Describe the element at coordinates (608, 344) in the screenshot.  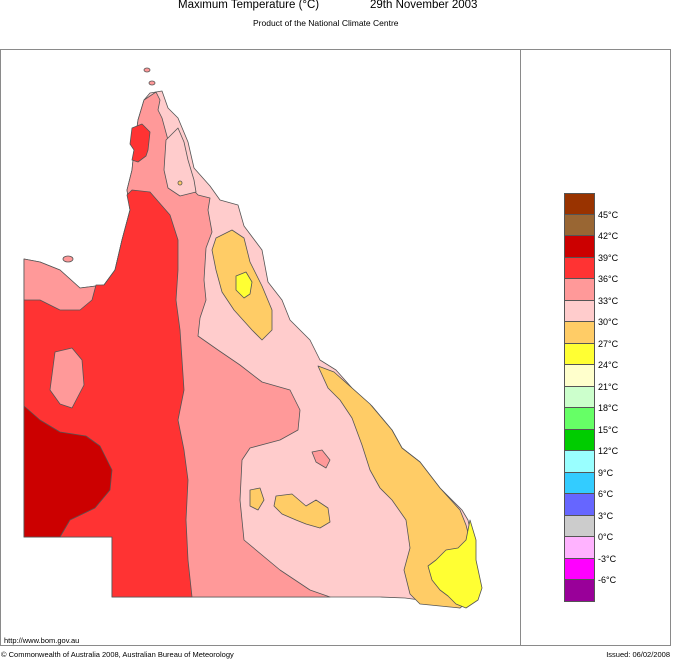
I see `legend-label: 27°C` at that location.